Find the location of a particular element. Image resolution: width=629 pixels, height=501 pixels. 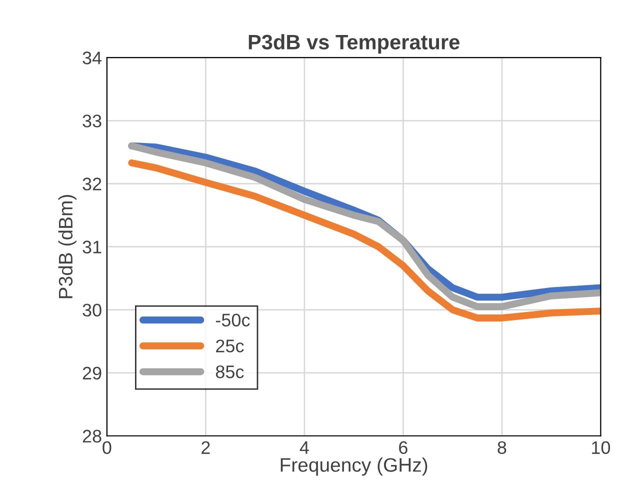

legend-label: 25c is located at coordinates (230, 346).